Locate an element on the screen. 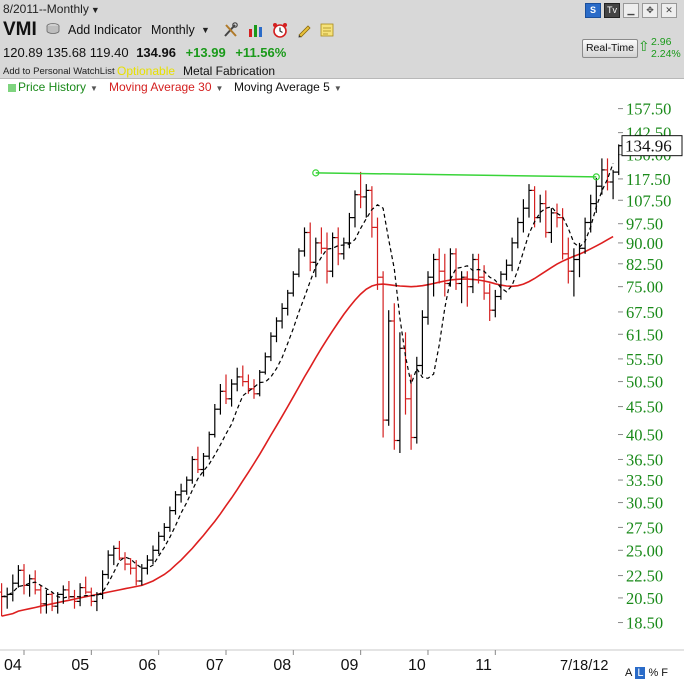 Image resolution: width=684 pixels, height=683 pixels. legend-moving-average-5: Moving Average 5 ▼ is located at coordinates (288, 87).